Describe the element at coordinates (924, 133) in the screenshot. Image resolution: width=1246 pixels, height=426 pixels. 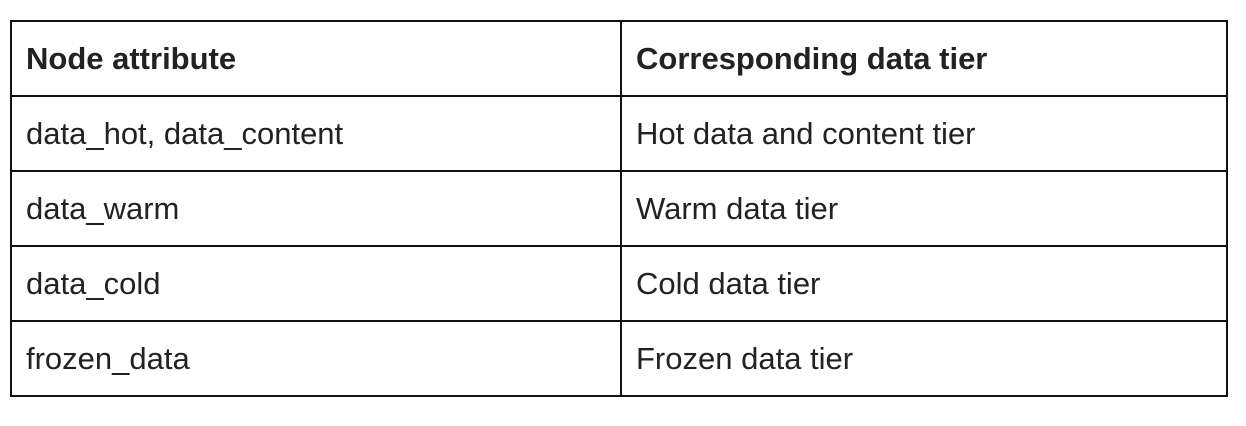
I see `cell-data-tier: Hot data and content tier` at that location.